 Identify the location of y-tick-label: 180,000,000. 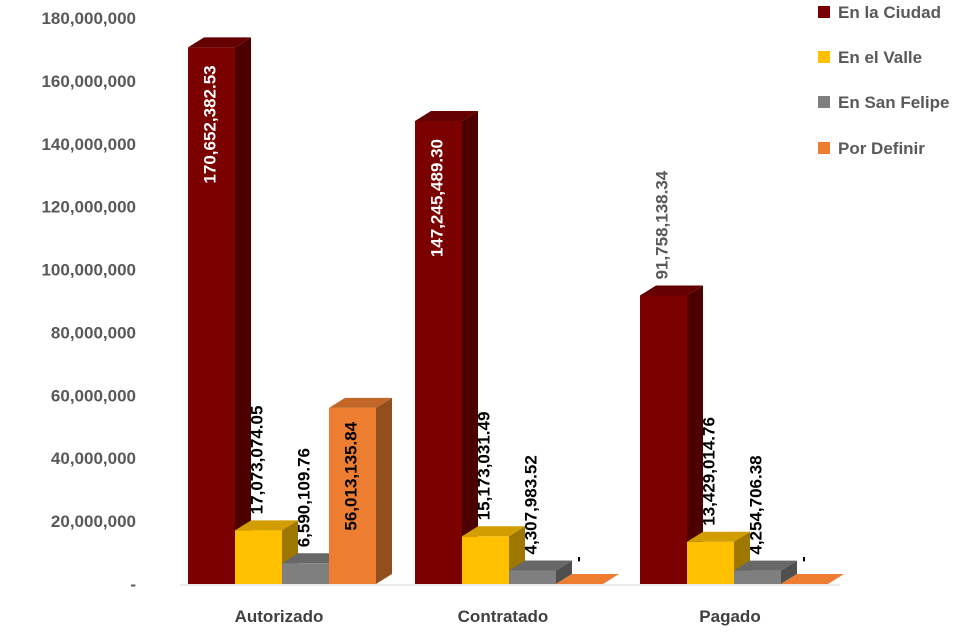
(88, 18).